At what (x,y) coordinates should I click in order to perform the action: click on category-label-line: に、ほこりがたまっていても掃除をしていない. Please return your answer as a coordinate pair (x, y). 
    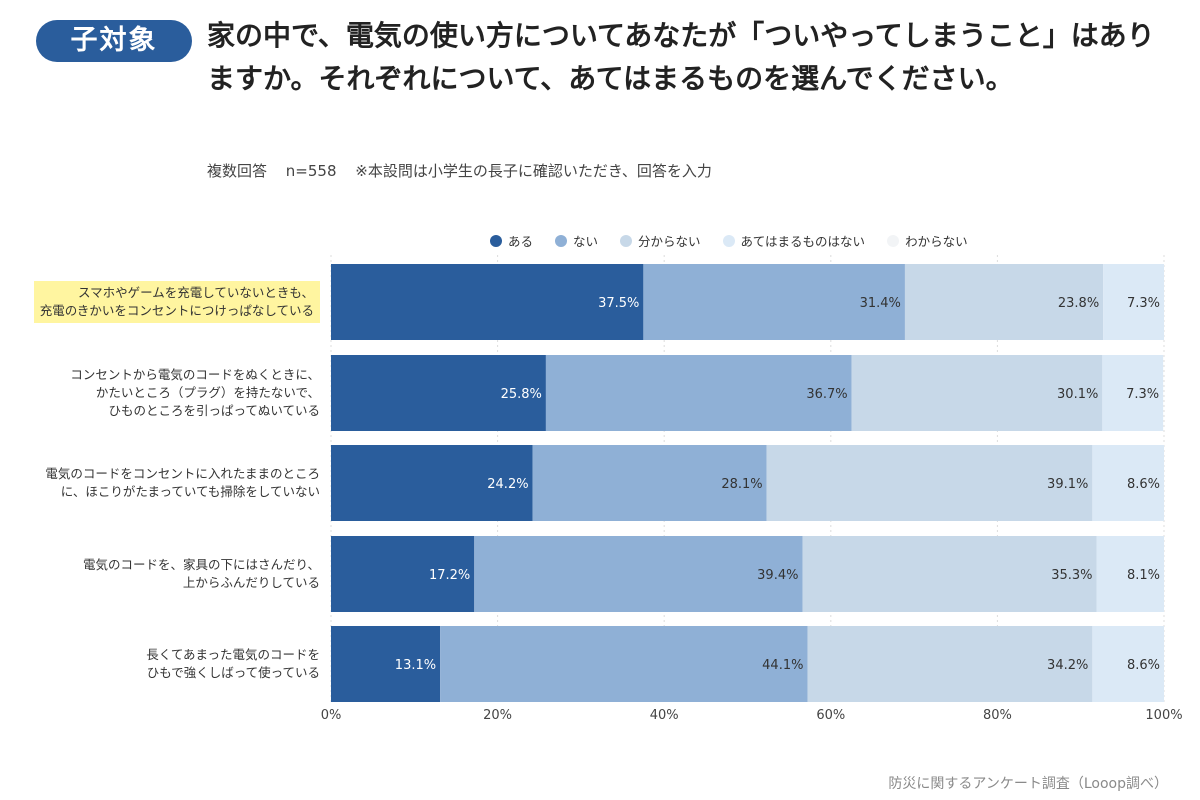
    Looking at the image, I should click on (190, 491).